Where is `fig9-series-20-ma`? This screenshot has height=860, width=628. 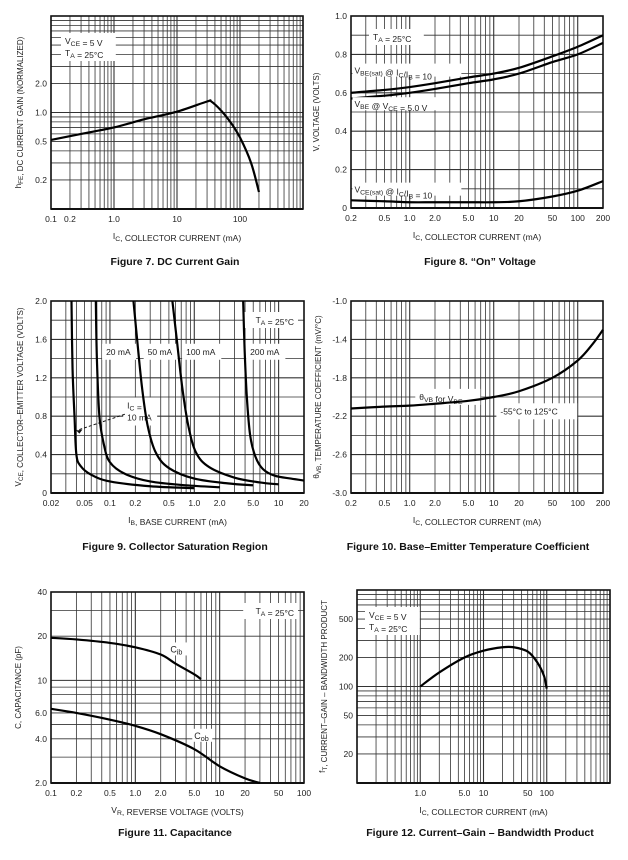
fig9-series-20-ma is located at coordinates (157, 394).